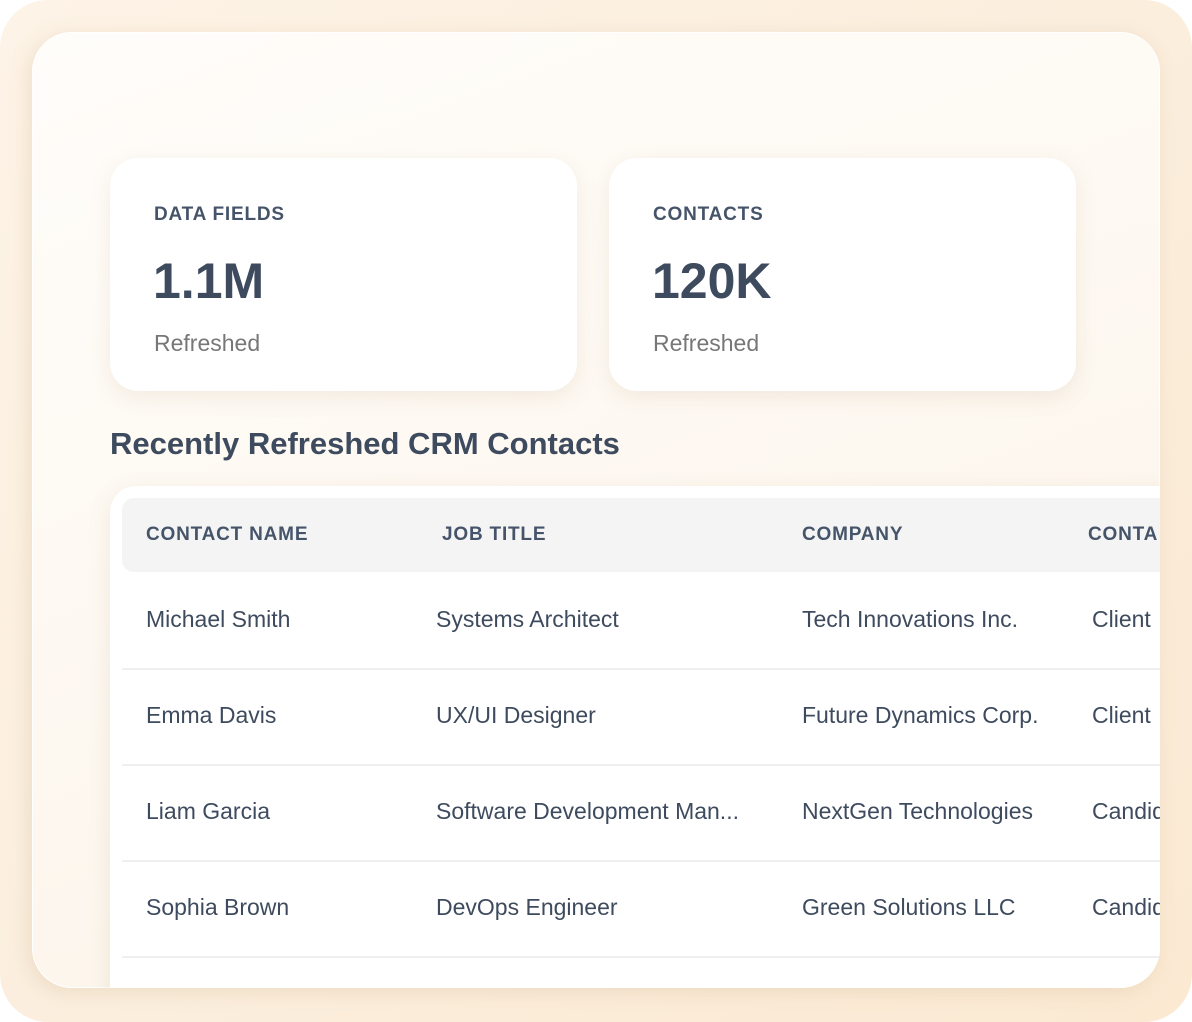 Image resolution: width=1192 pixels, height=1022 pixels. I want to click on column-header: JOB TITLE, so click(494, 534).